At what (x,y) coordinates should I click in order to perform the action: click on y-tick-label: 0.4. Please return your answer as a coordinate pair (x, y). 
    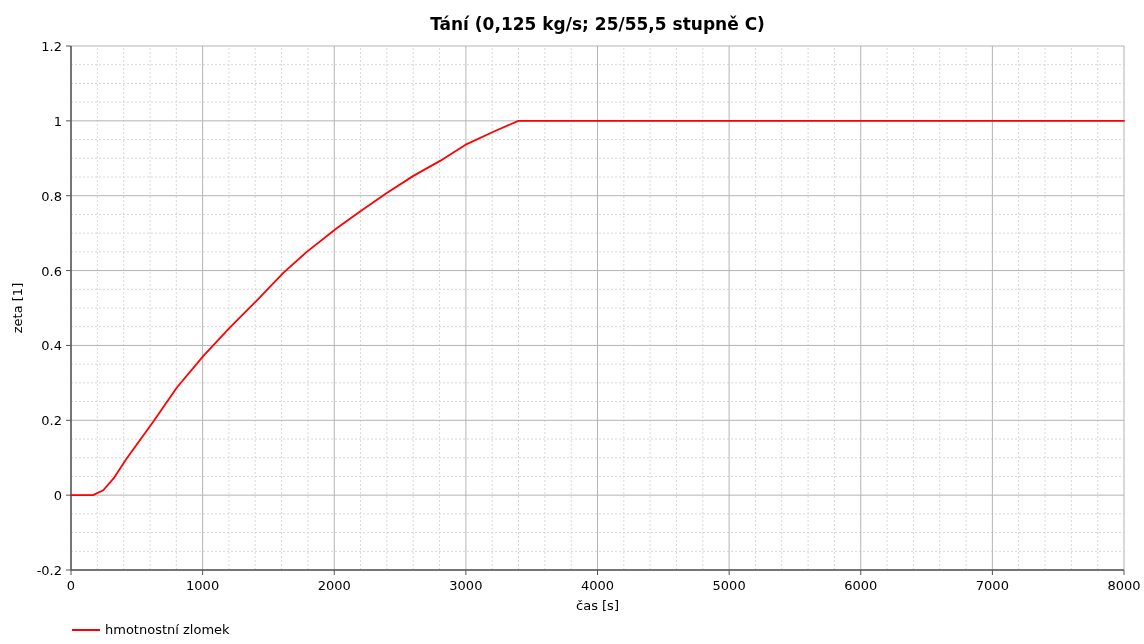
    Looking at the image, I should click on (51, 346).